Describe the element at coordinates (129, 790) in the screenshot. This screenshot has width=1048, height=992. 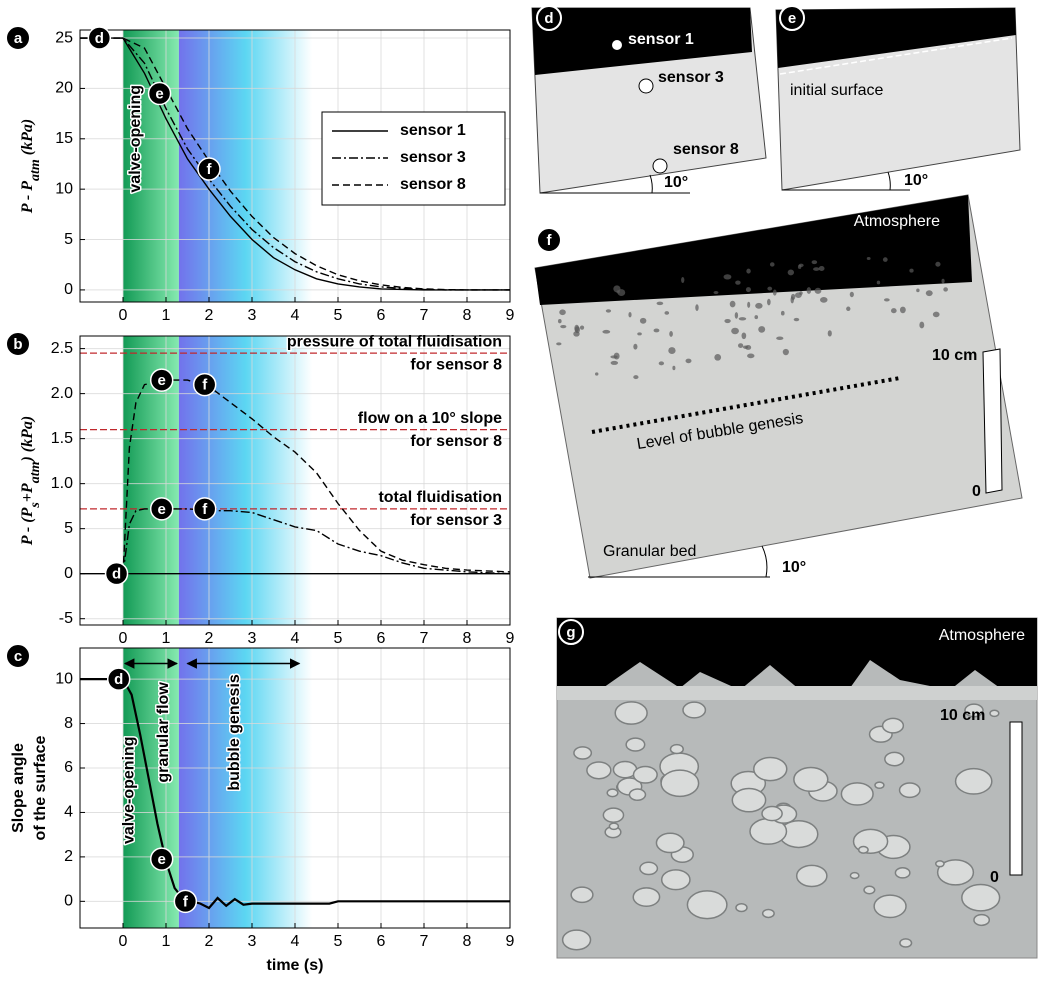
I see `annotation: valve-opening` at that location.